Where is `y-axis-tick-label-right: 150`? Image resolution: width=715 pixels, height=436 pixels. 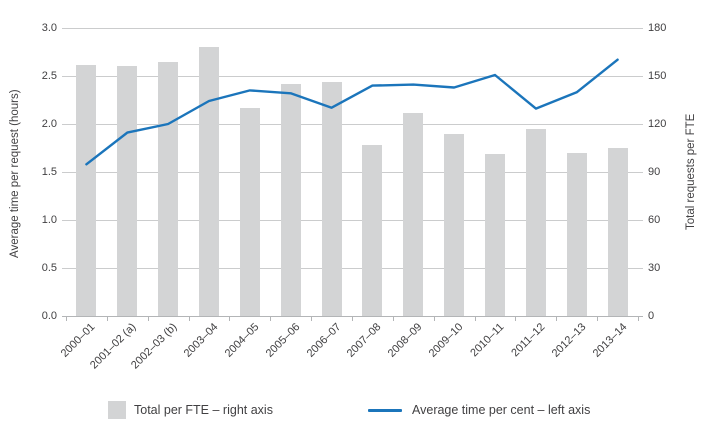 y-axis-tick-label-right: 150 is located at coordinates (657, 76).